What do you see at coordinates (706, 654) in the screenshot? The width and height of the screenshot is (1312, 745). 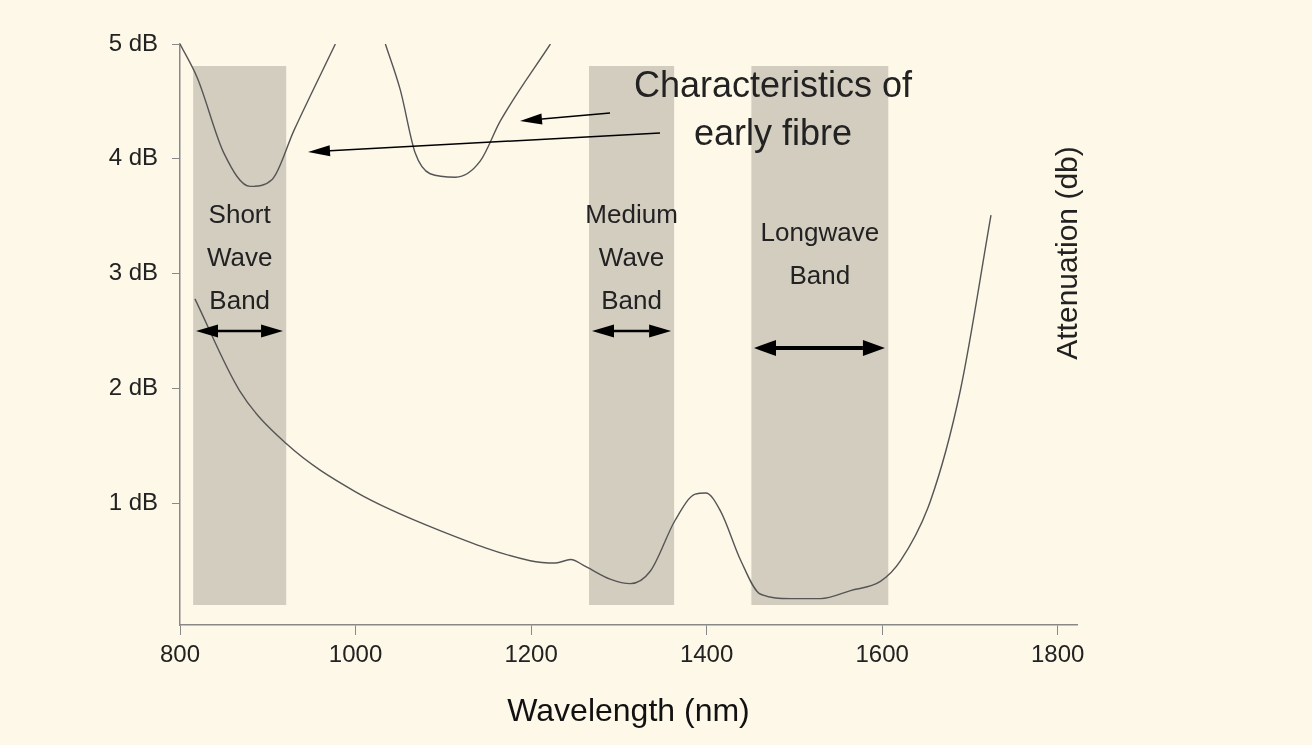 I see `x-tick-label: 1400` at bounding box center [706, 654].